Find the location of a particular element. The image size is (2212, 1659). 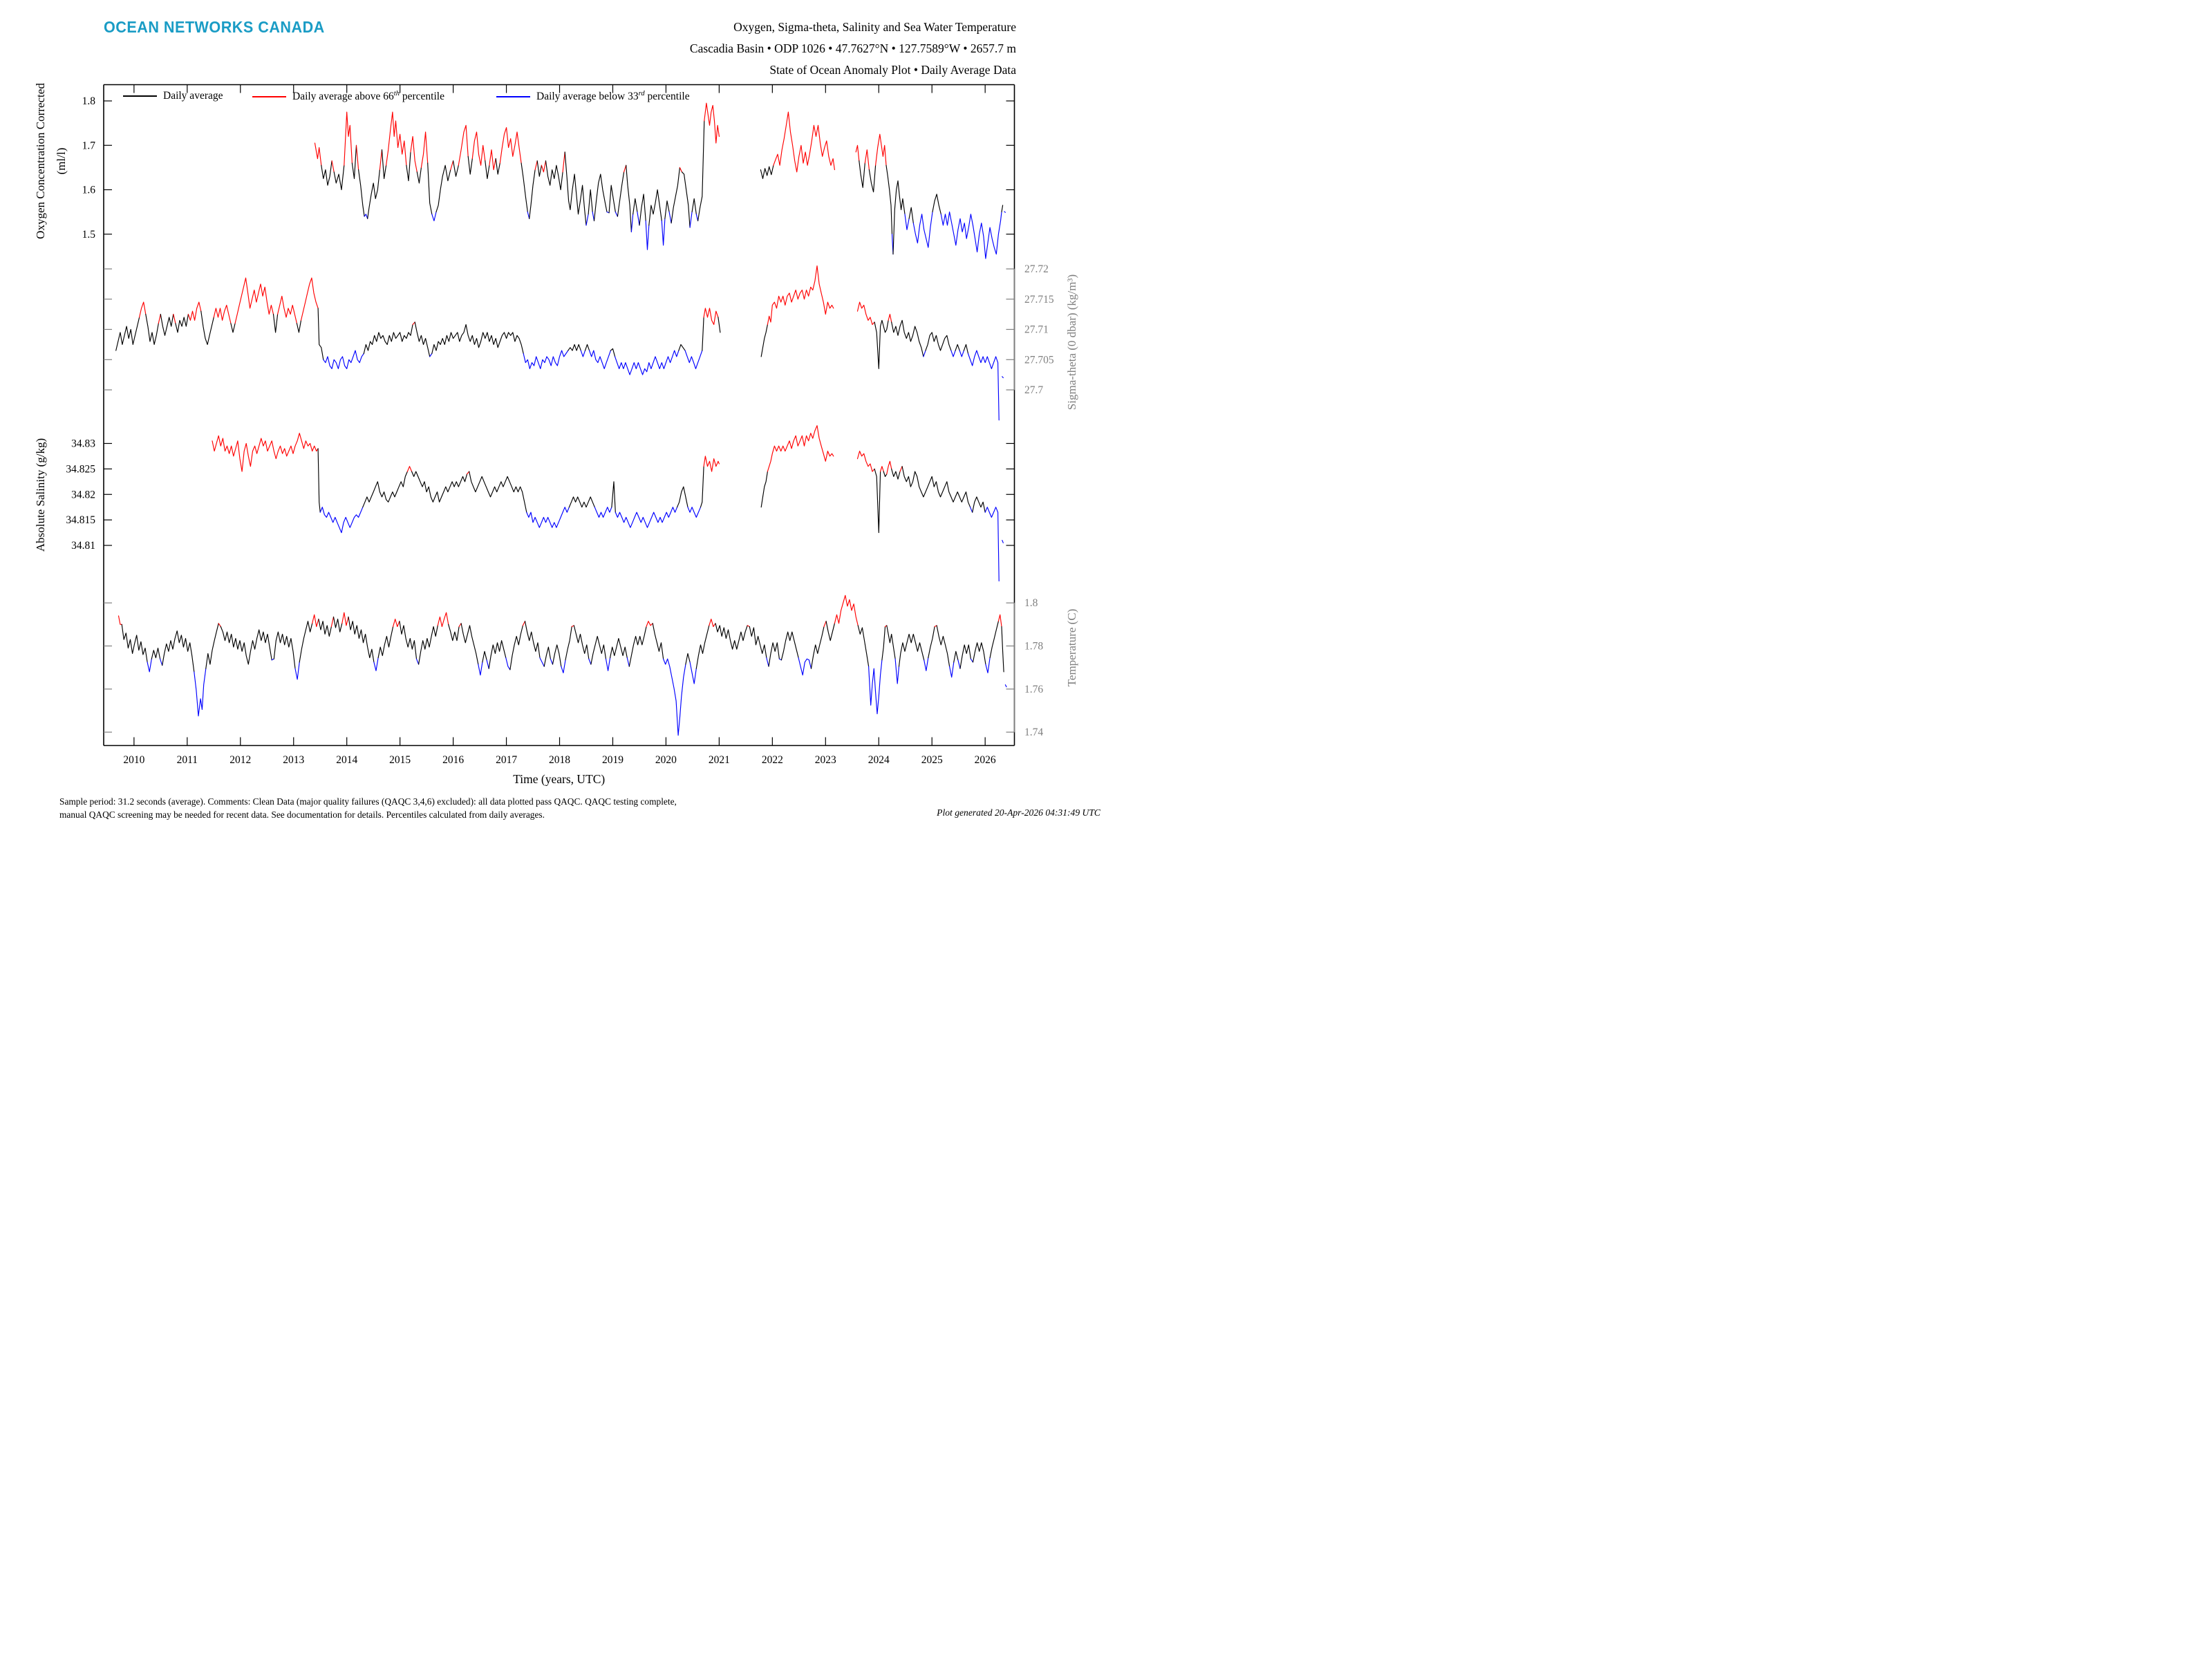

legend-label: Daily average below 33rd percentile is located at coordinates (613, 97).